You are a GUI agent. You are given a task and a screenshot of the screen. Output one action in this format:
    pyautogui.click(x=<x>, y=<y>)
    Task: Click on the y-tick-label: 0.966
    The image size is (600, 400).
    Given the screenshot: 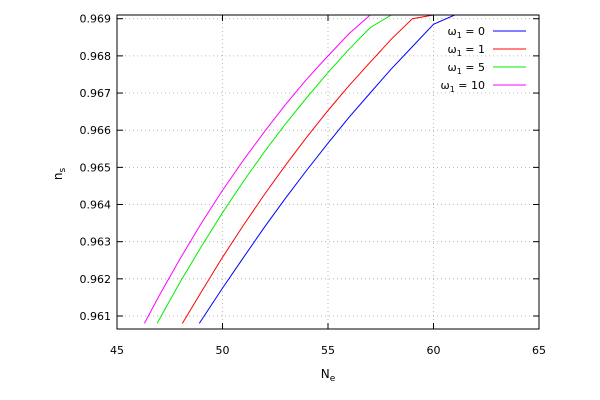 What is the action you would take?
    pyautogui.click(x=96, y=130)
    